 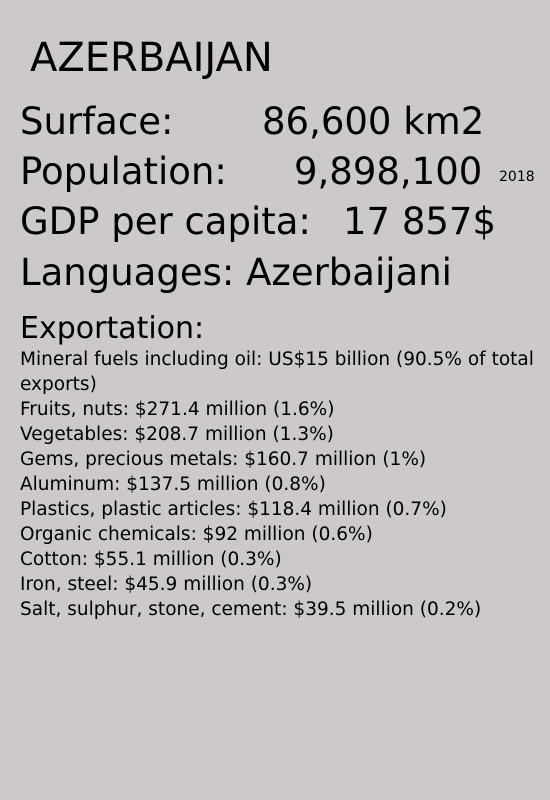 What do you see at coordinates (177, 434) in the screenshot?
I see `export-item: Vegetables: $208.7 million (1.3%)` at bounding box center [177, 434].